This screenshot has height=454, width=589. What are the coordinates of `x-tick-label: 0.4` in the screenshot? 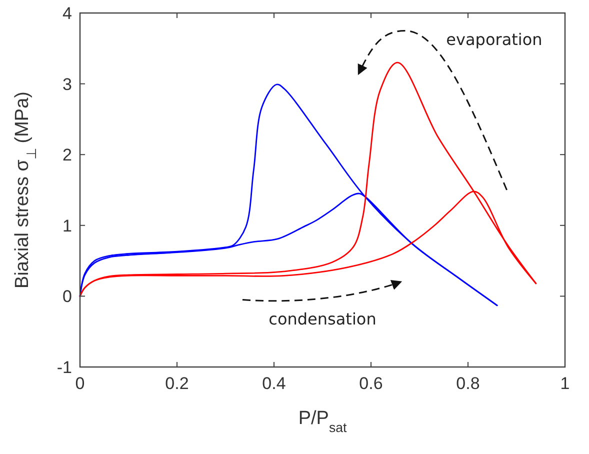 It's located at (274, 383).